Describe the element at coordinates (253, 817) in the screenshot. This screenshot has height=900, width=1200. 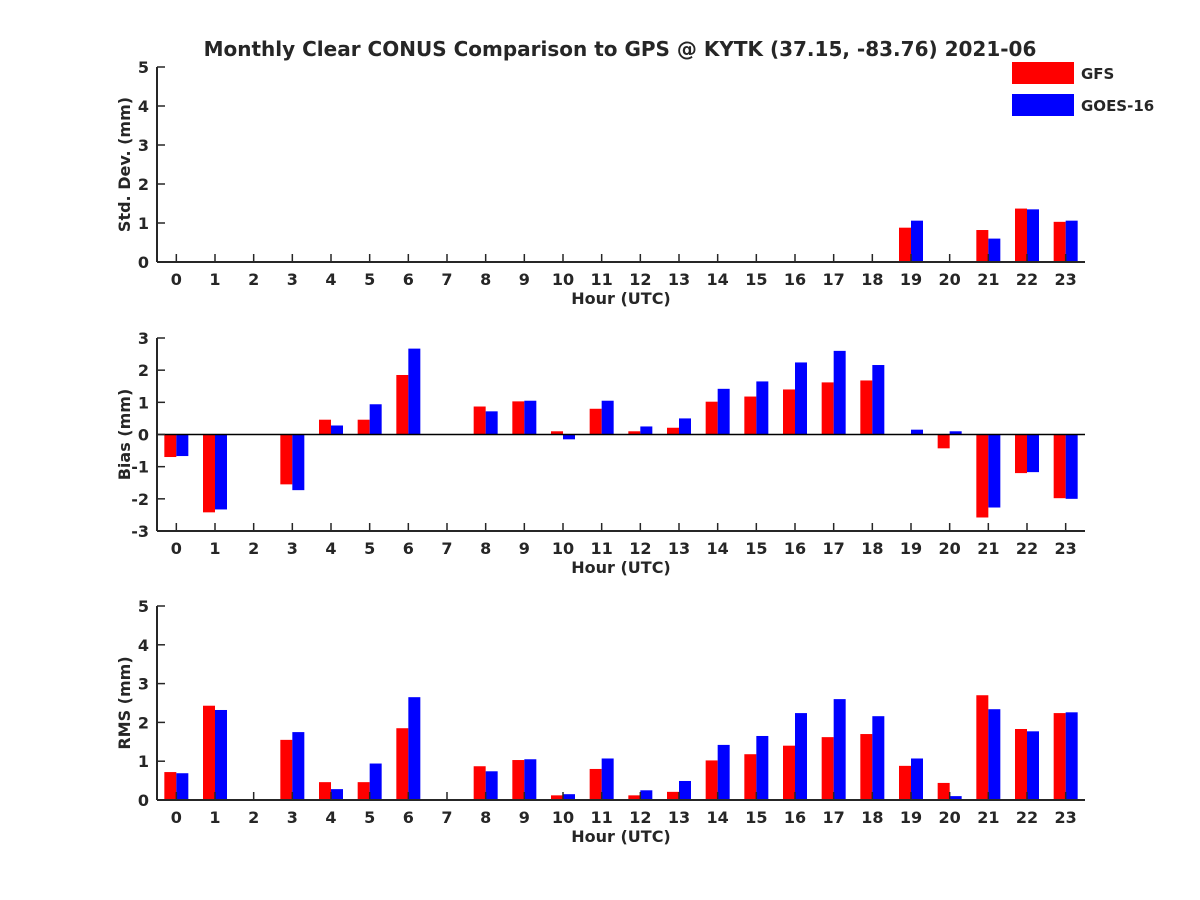
I see `x-tick-label: 2` at that location.